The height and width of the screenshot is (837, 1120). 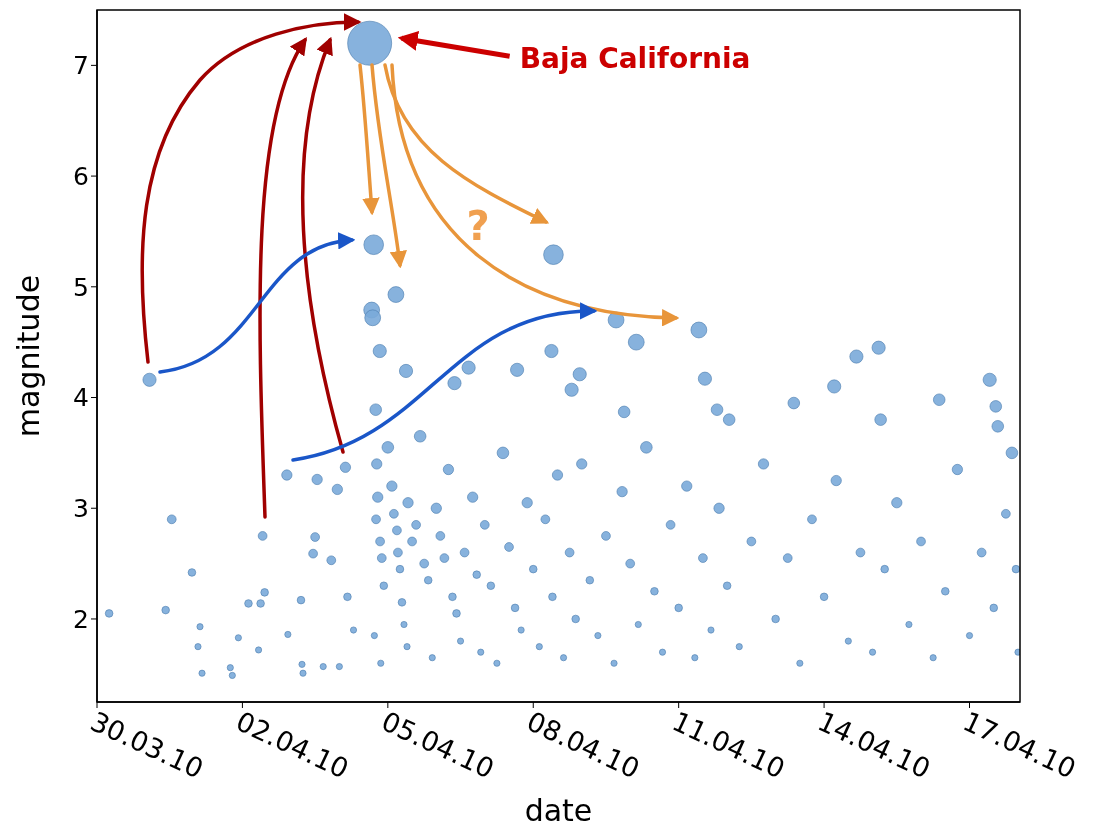 I want to click on y-tick-label: 5, so click(x=81, y=287).